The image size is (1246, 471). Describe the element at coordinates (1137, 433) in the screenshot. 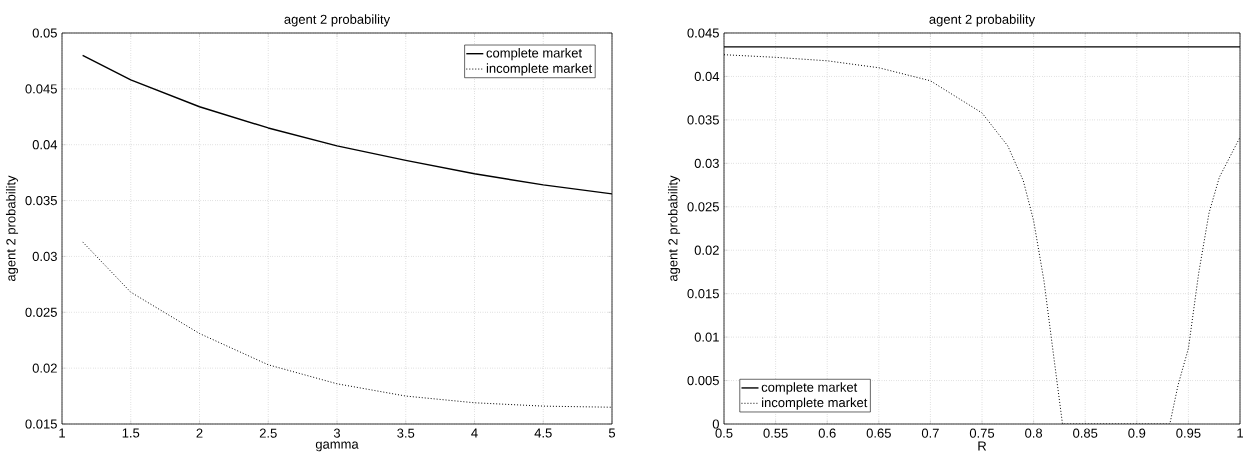

I see `x-tick-label: 0.9` at that location.